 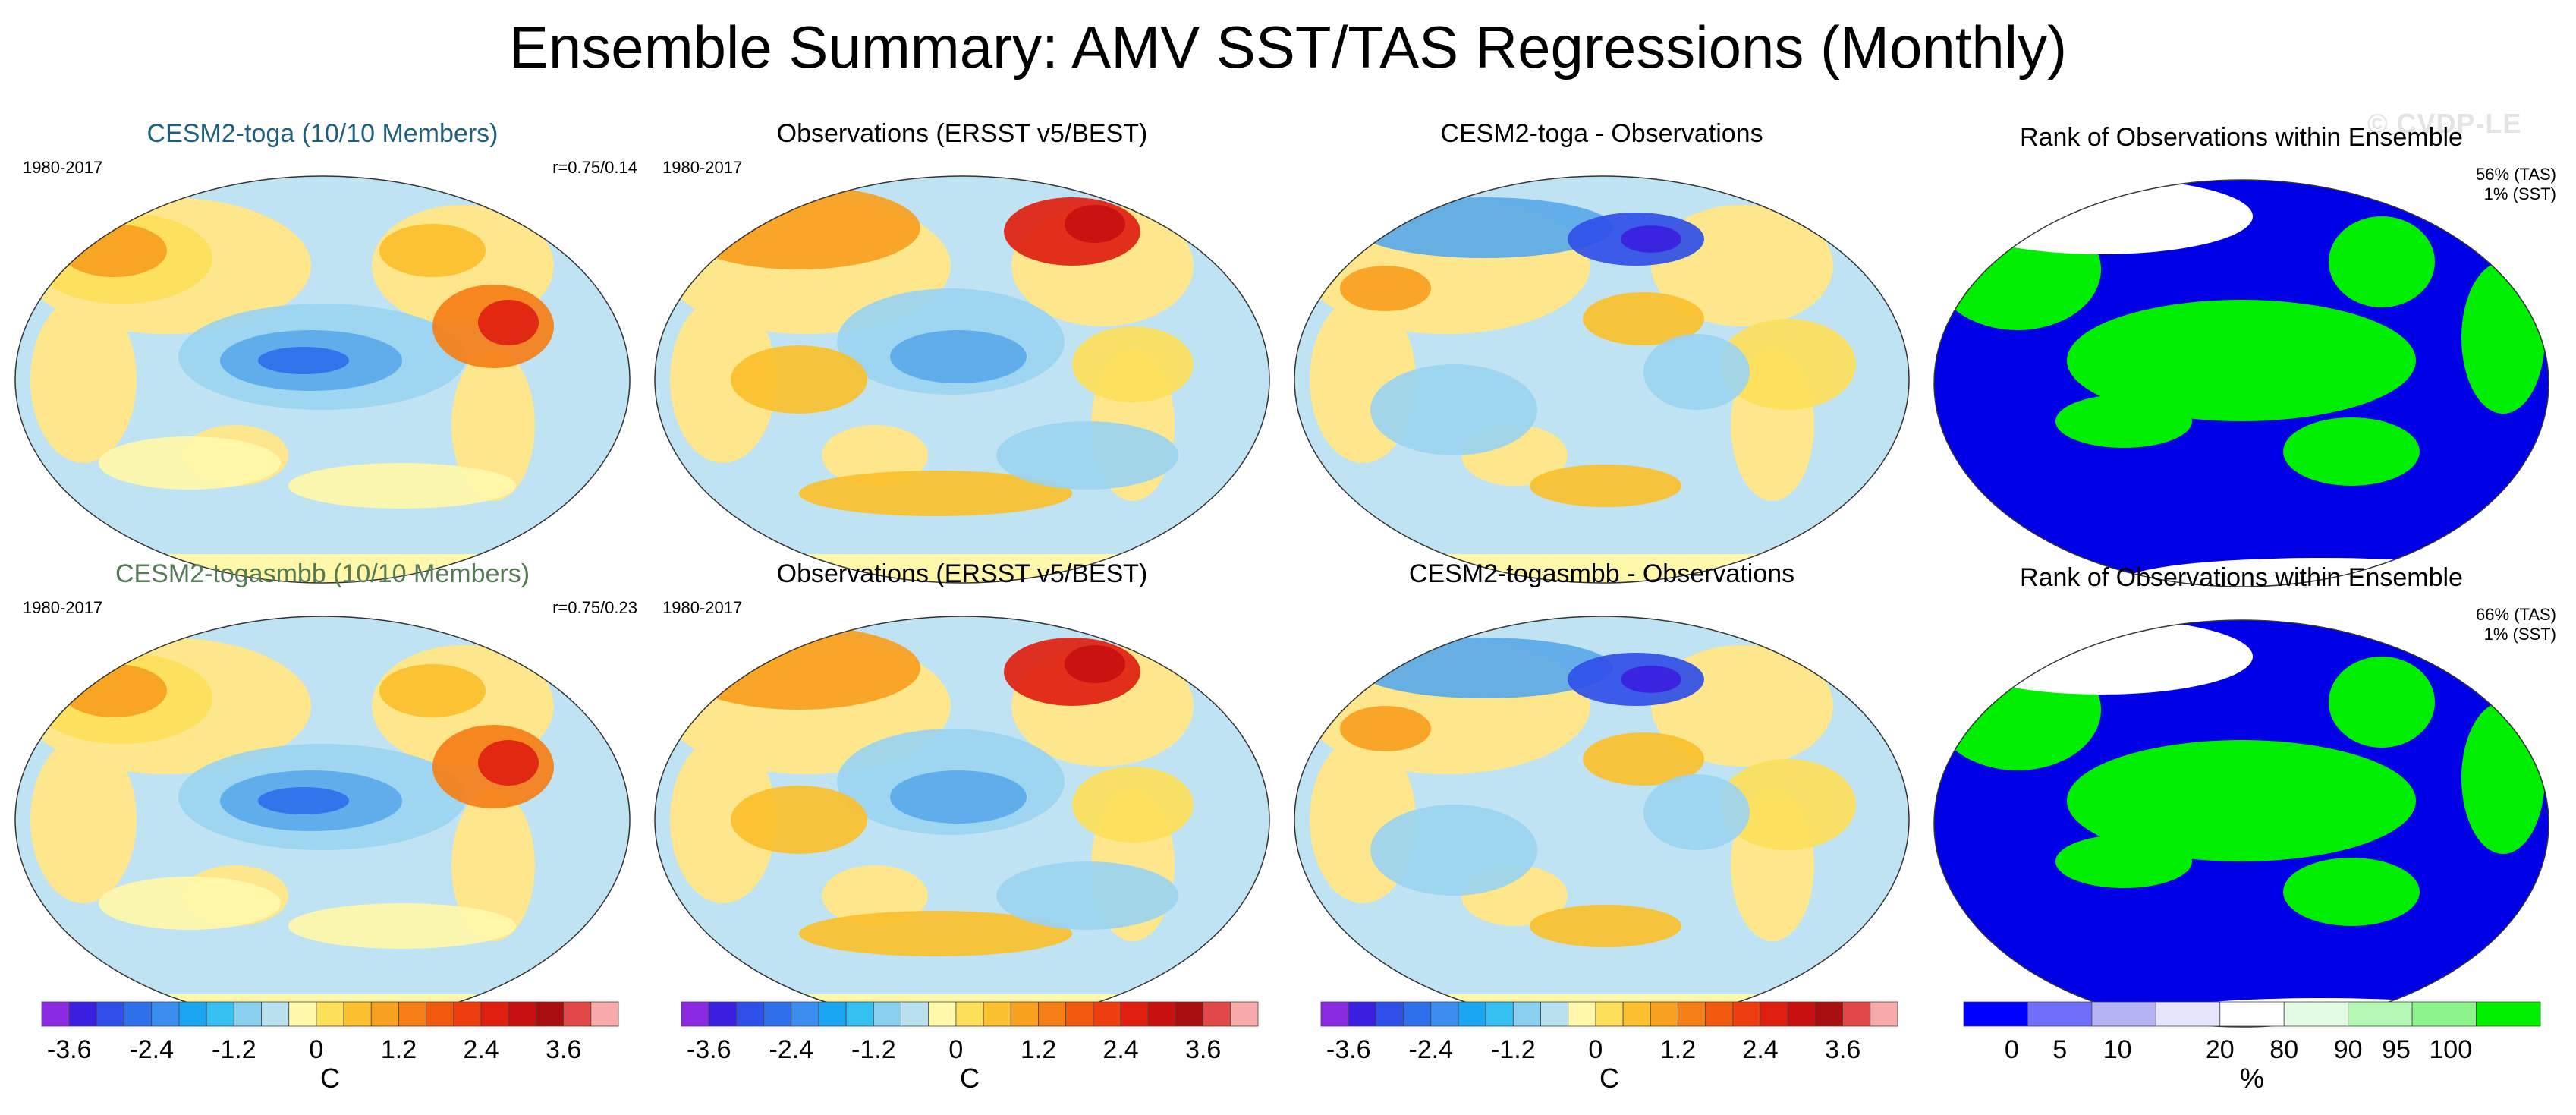 I want to click on panel-title: CESM2-toga (10/10 Members), so click(x=322, y=133).